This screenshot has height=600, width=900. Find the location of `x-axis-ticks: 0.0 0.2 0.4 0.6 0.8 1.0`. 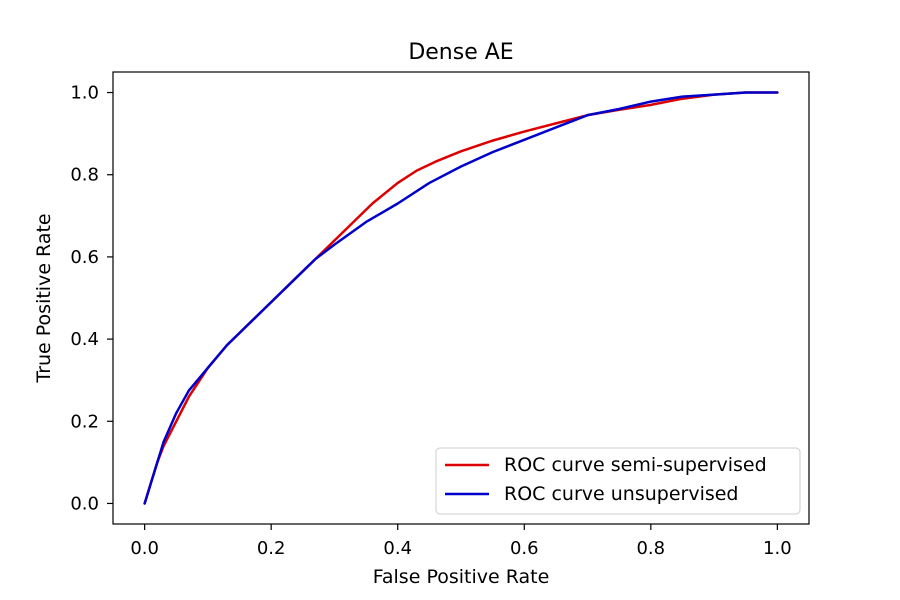

x-axis-ticks: 0.0 0.2 0.4 0.6 0.8 1.0 is located at coordinates (461, 541).